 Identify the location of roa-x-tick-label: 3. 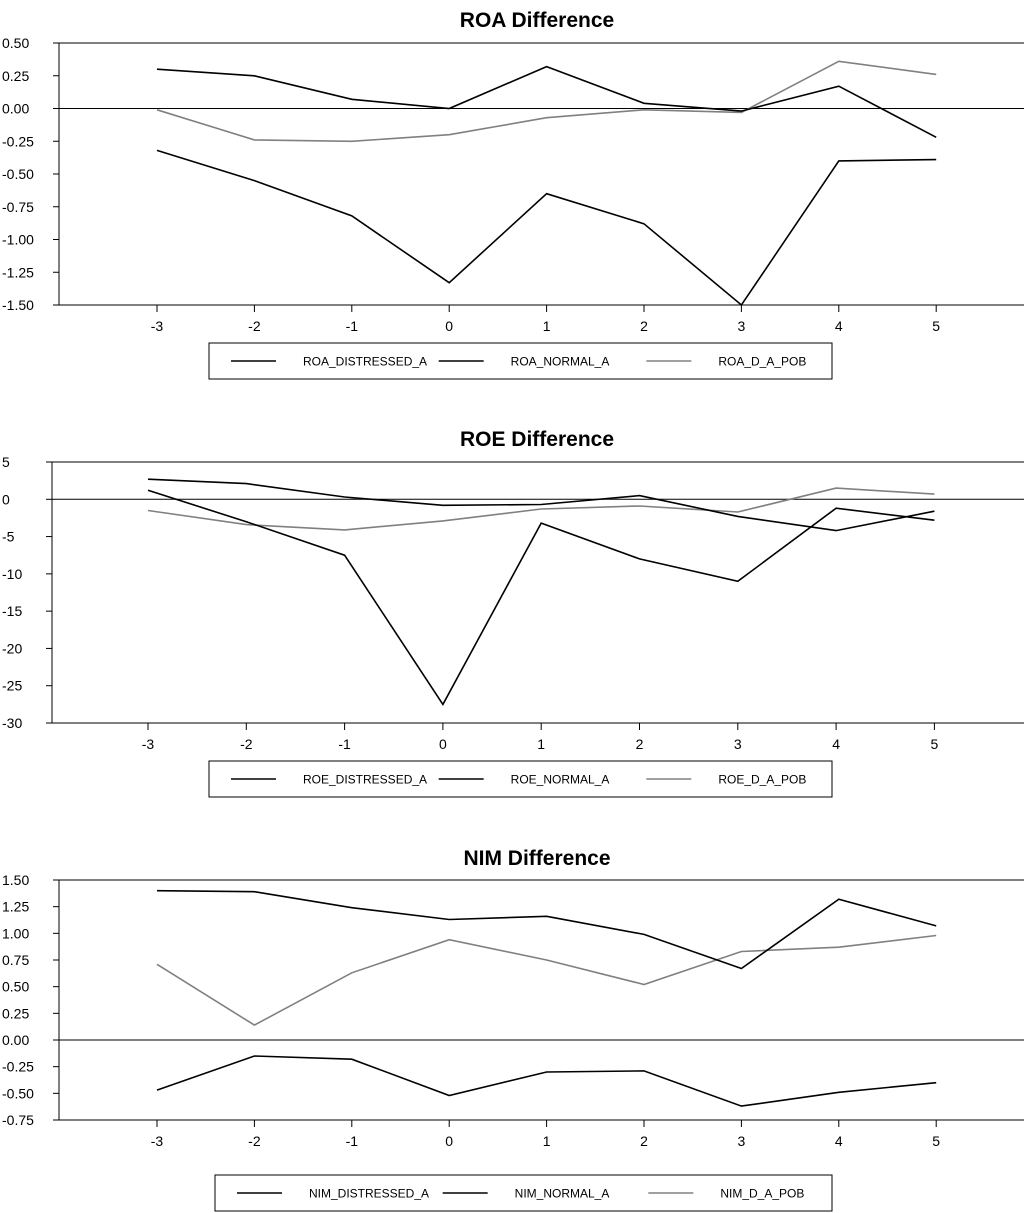
(742, 326).